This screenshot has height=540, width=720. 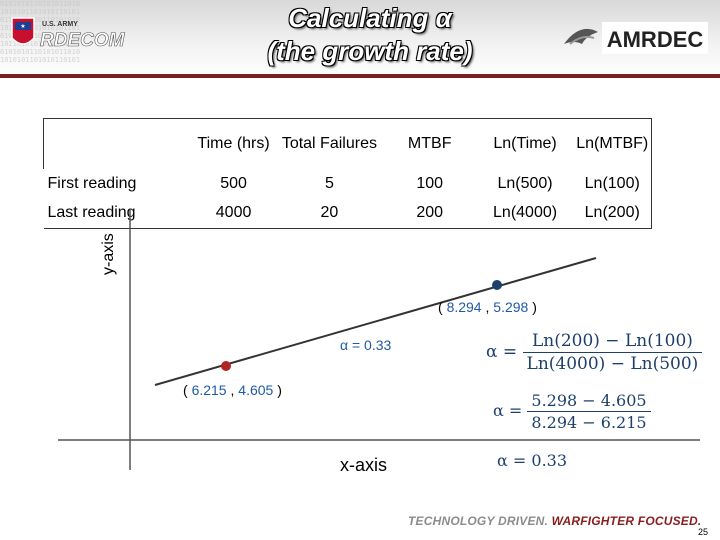 I want to click on title-line-1: Calculating α, so click(x=370, y=18).